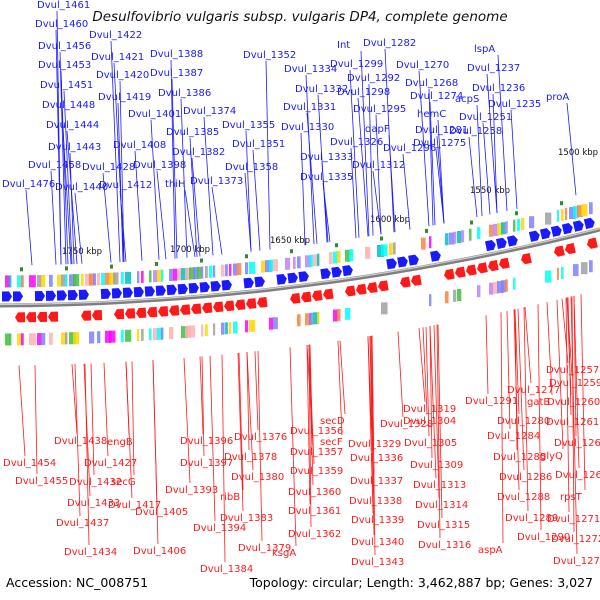  What do you see at coordinates (523, 497) in the screenshot?
I see `reverse-gene-label: Dvul_1288` at bounding box center [523, 497].